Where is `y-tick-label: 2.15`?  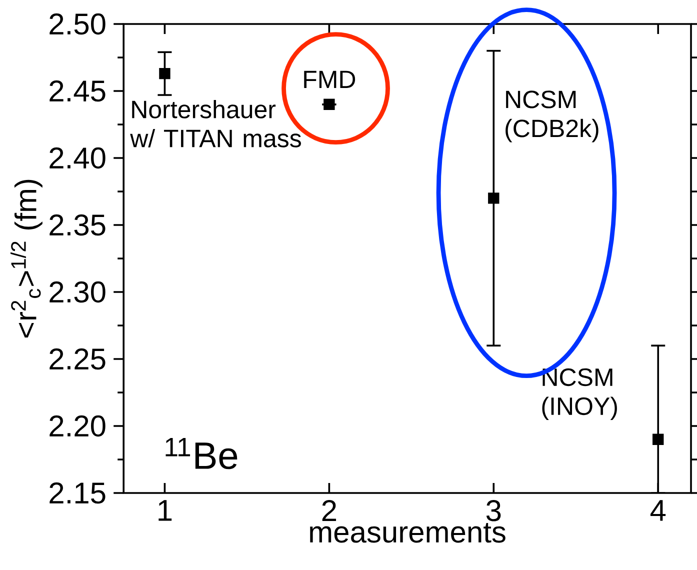
y-tick-label: 2.15 is located at coordinates (78, 493).